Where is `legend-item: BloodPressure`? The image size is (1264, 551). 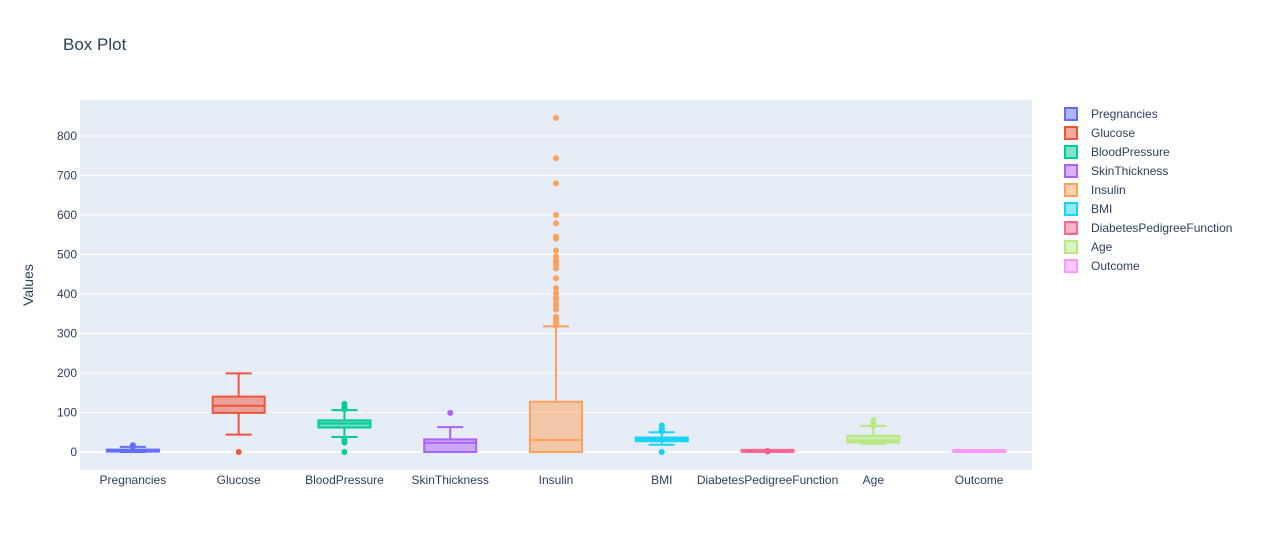
legend-item: BloodPressure is located at coordinates (1117, 152).